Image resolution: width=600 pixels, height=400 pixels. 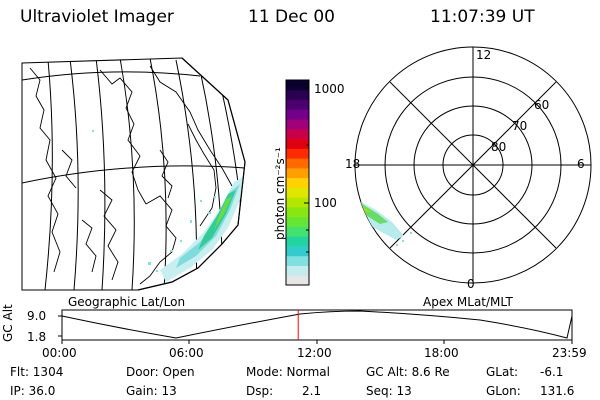 What do you see at coordinates (484, 55) in the screenshot?
I see `mlt-label-12: 12` at bounding box center [484, 55].